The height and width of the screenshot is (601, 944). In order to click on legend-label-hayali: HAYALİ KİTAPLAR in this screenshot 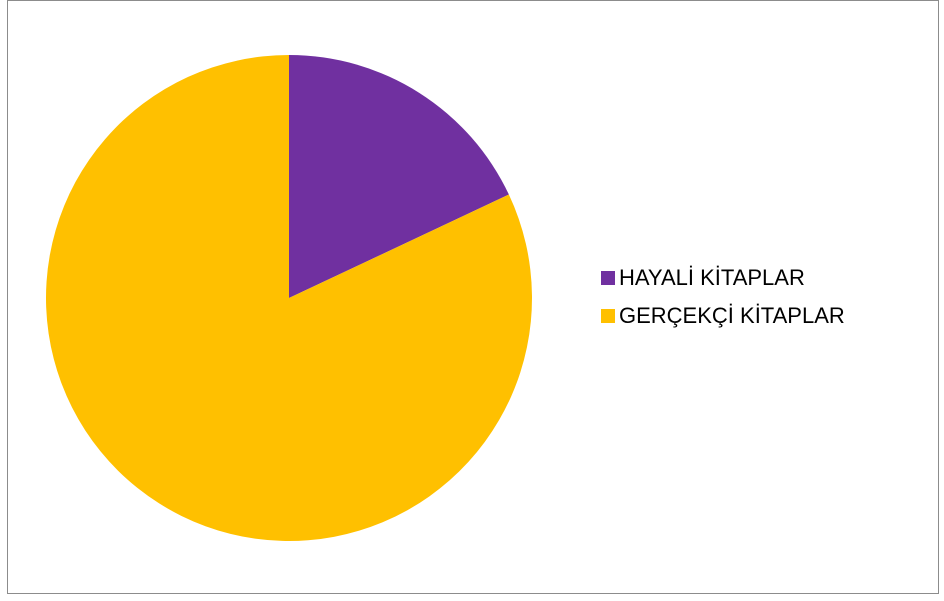, I will do `click(712, 277)`.